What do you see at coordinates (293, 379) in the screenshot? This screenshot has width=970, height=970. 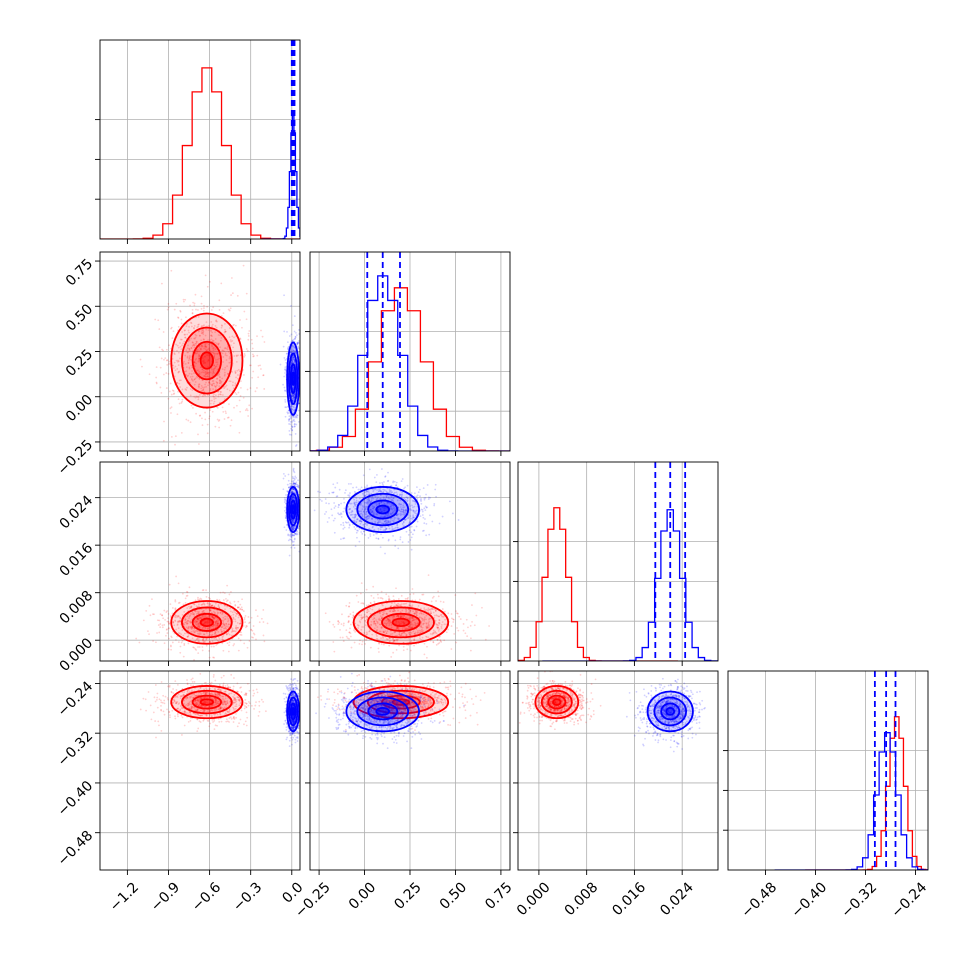 I see `contour-level` at bounding box center [293, 379].